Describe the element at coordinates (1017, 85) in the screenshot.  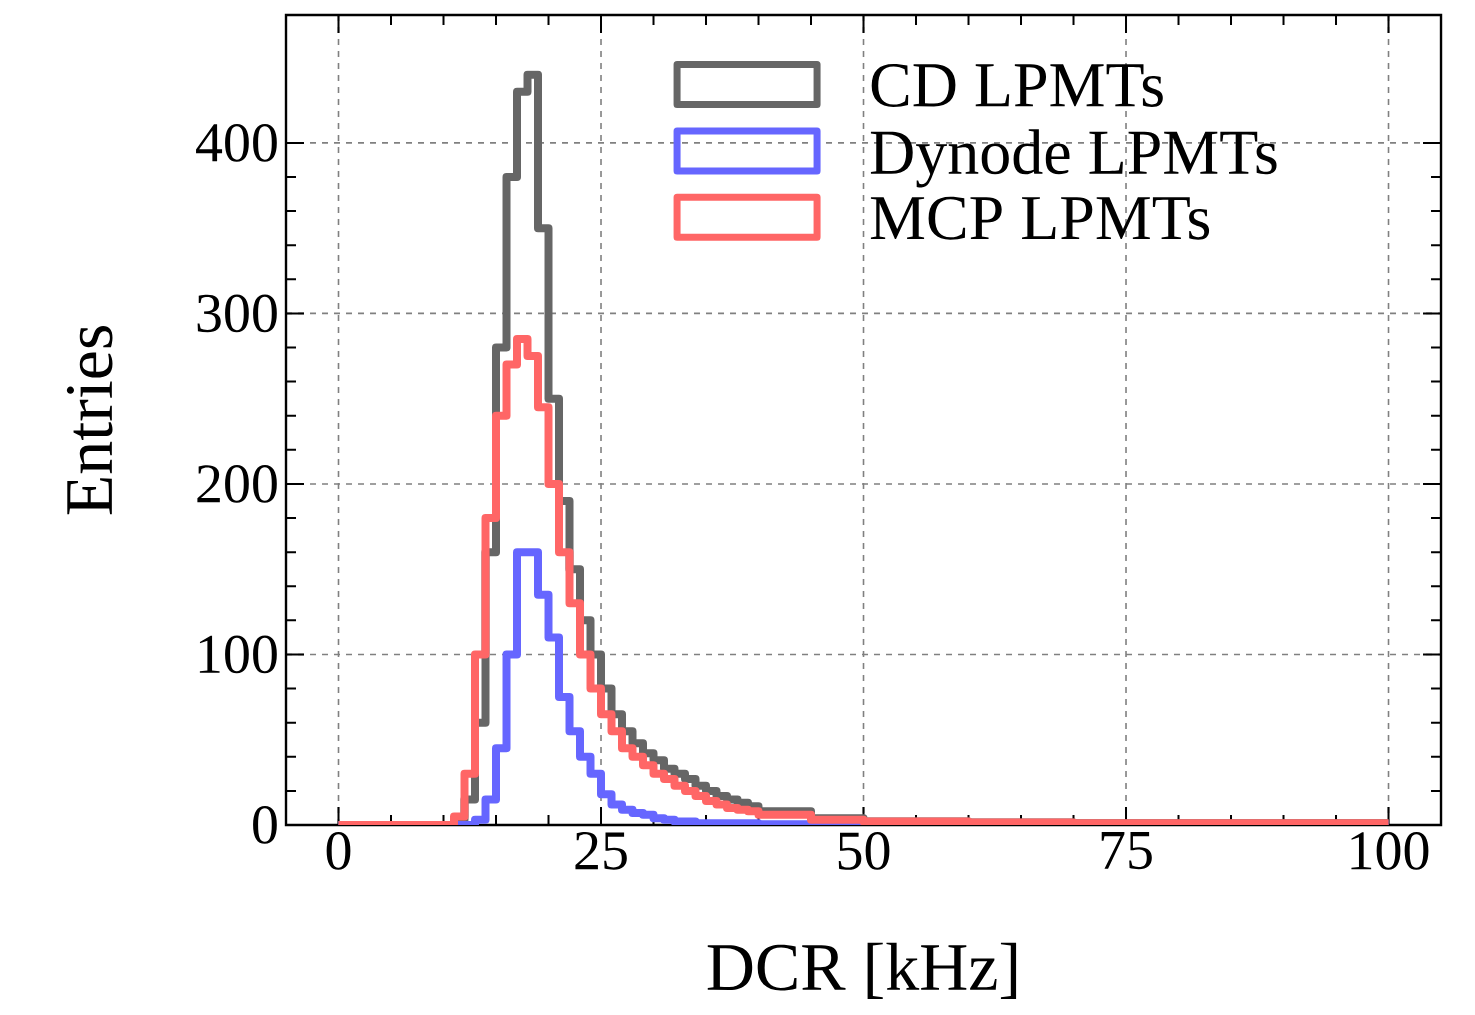
I see `legend-label: CD LPMTs` at that location.